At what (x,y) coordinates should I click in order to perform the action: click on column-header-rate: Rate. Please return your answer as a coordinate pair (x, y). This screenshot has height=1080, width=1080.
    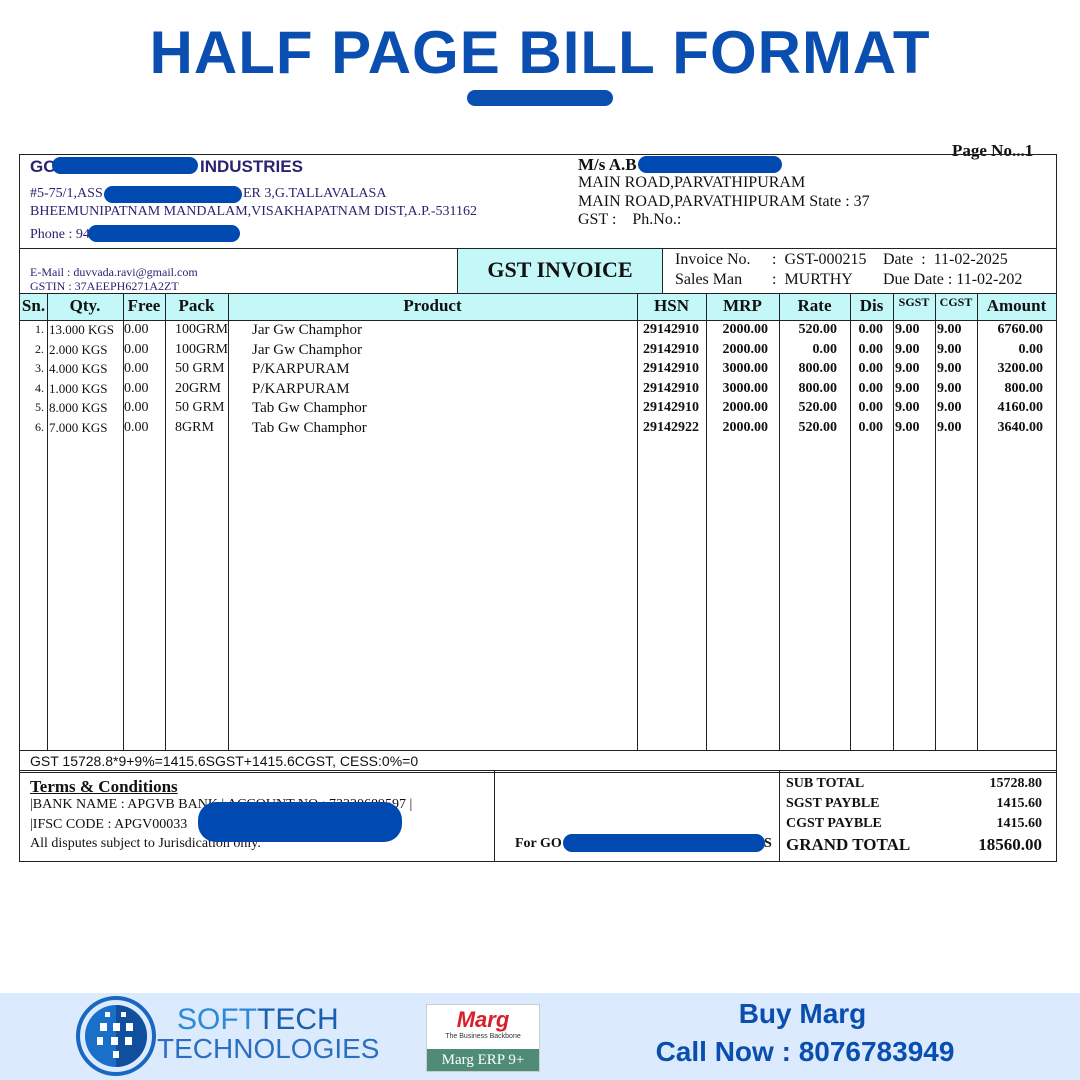
    Looking at the image, I should click on (814, 305).